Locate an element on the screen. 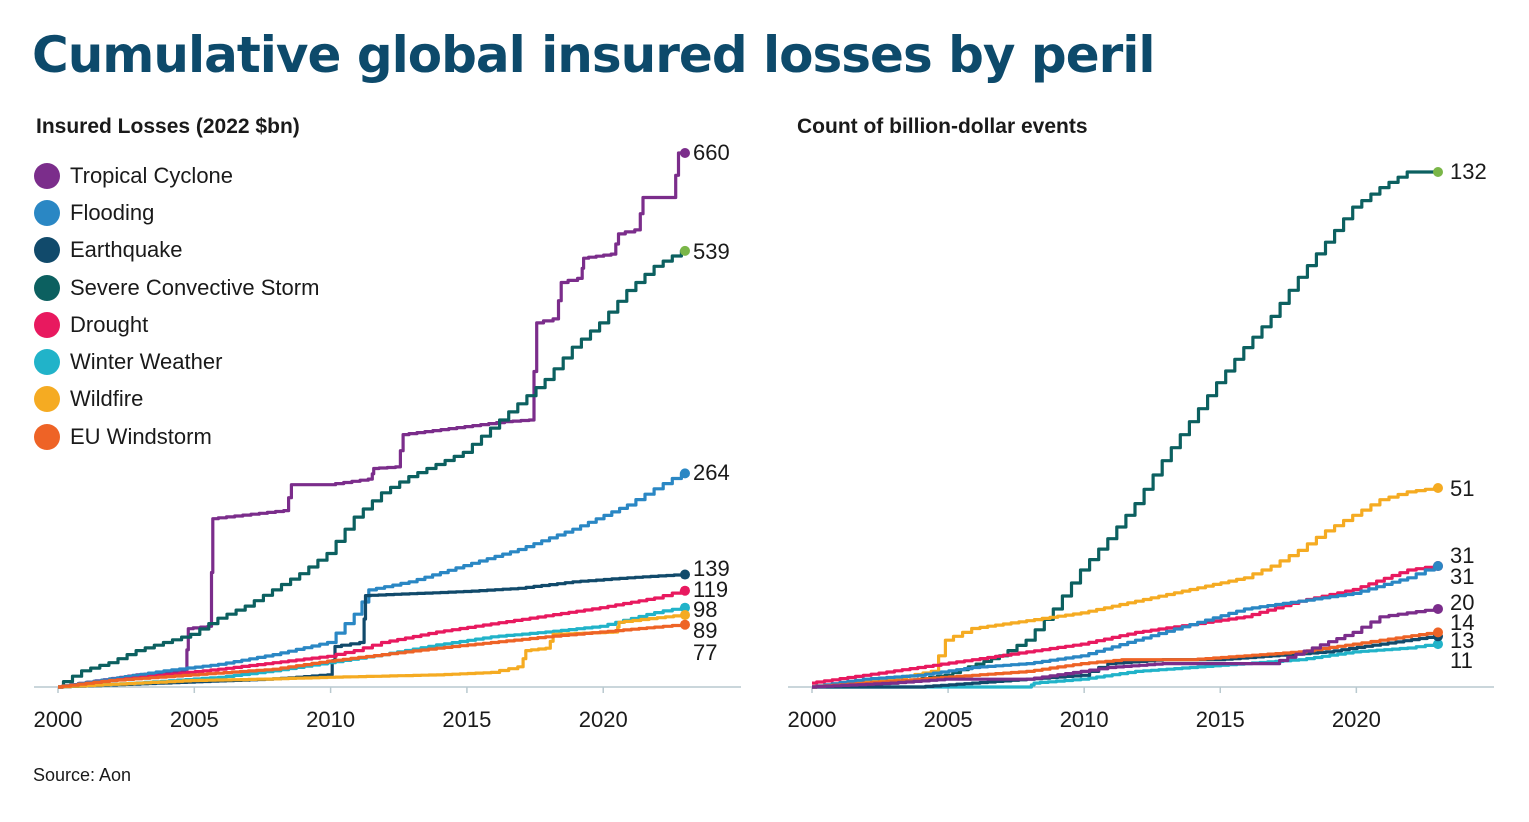 This screenshot has width=1529, height=822. left-panel-subtitle: Insured Losses (2022 $bn) is located at coordinates (168, 126).